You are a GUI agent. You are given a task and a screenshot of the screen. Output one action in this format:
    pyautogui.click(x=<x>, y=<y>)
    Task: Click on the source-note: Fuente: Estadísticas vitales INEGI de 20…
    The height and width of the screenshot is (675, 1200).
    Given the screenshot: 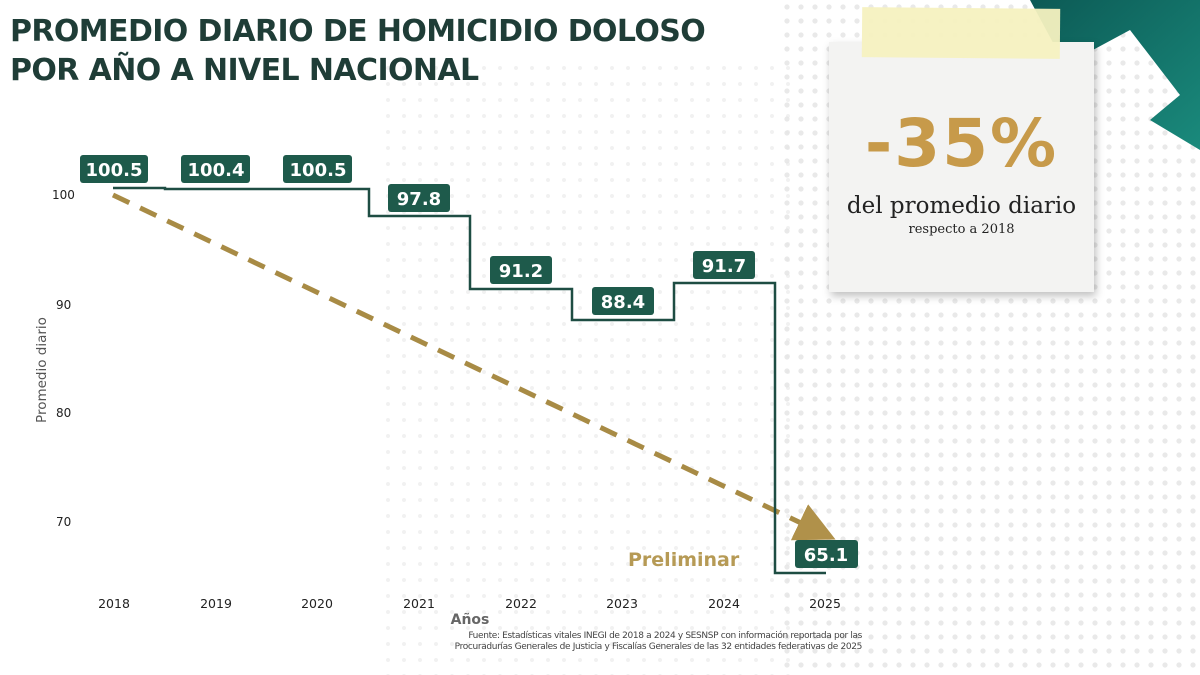 What is the action you would take?
    pyautogui.click(x=631, y=642)
    